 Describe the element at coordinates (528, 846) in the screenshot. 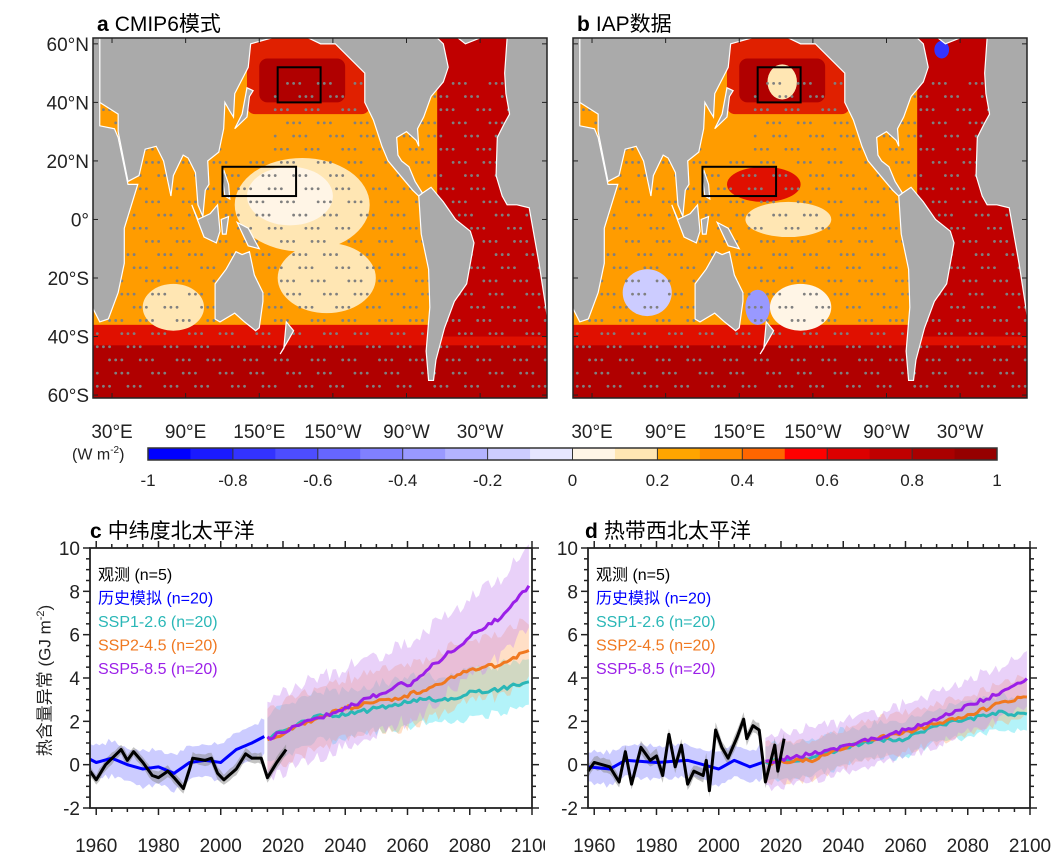

I see `x-tick-label: 2100` at that location.